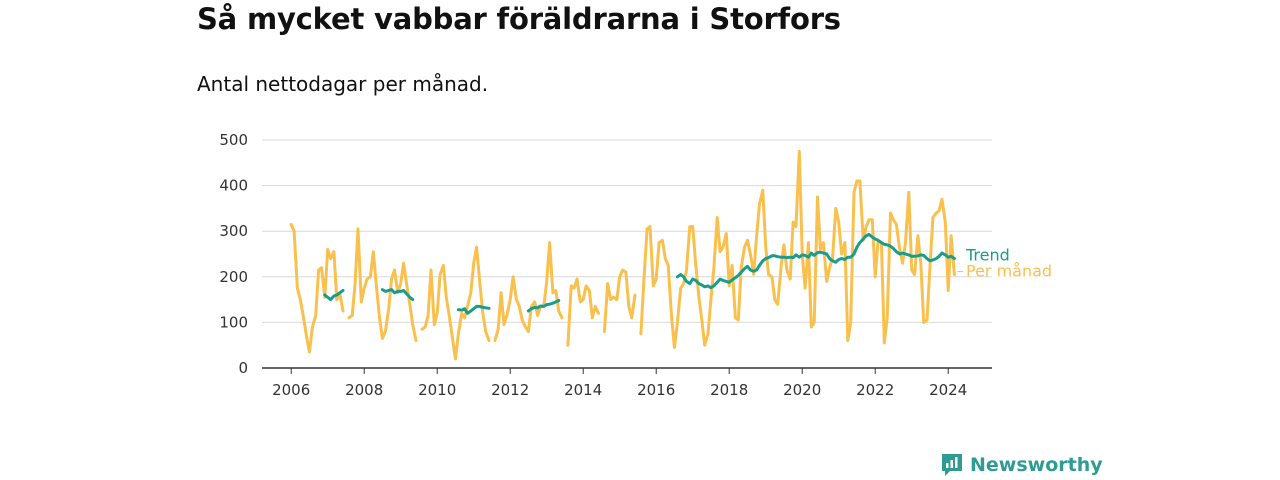 Image resolution: width=1280 pixels, height=480 pixels. What do you see at coordinates (656, 390) in the screenshot?
I see `x-tick-label: 2016` at bounding box center [656, 390].